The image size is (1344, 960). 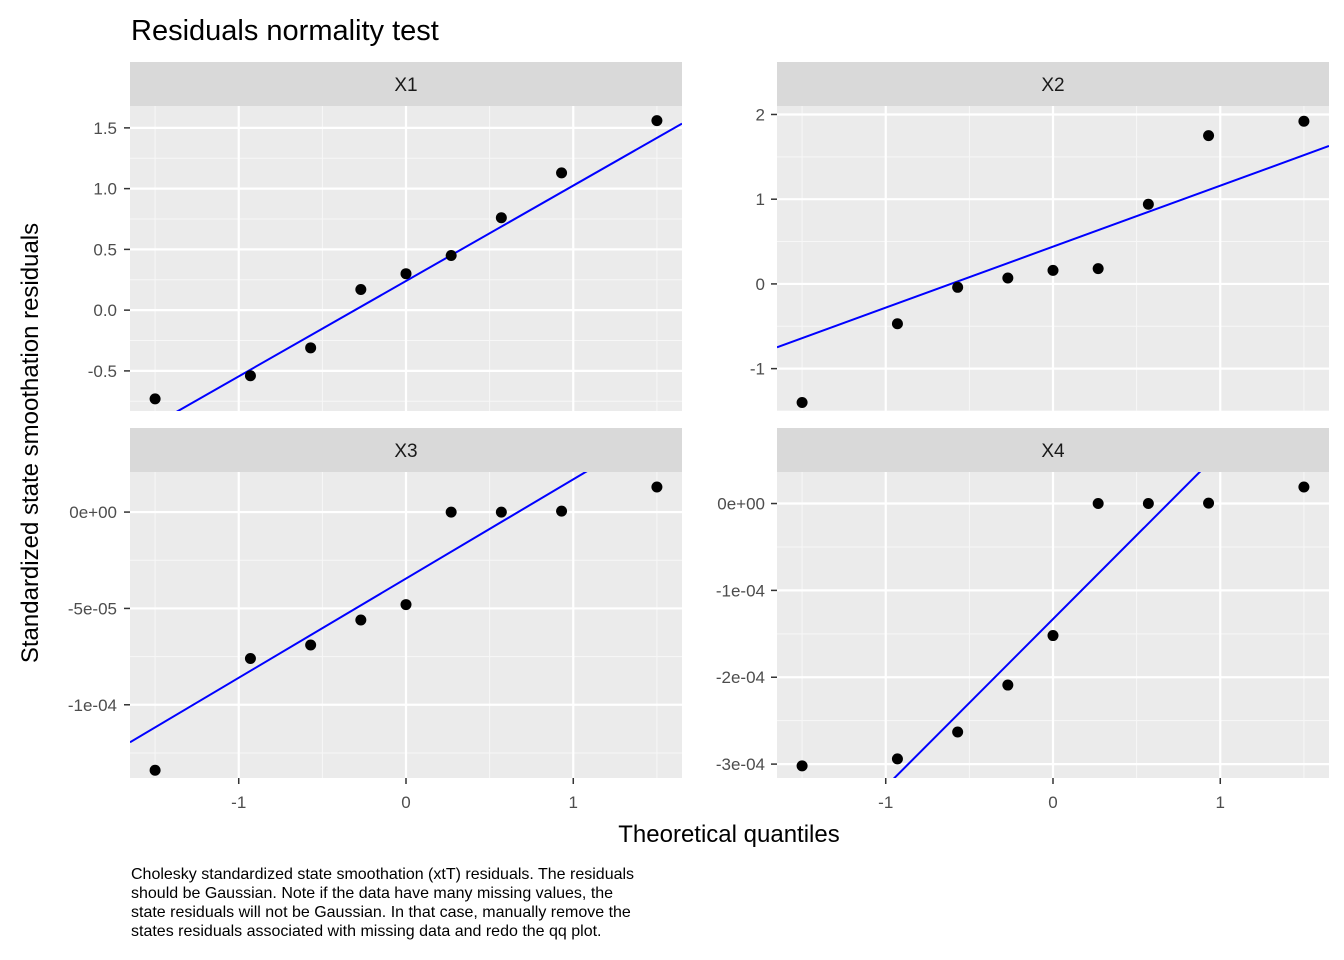 What do you see at coordinates (105, 249) in the screenshot?
I see `y-tick-label: 0.5` at bounding box center [105, 249].